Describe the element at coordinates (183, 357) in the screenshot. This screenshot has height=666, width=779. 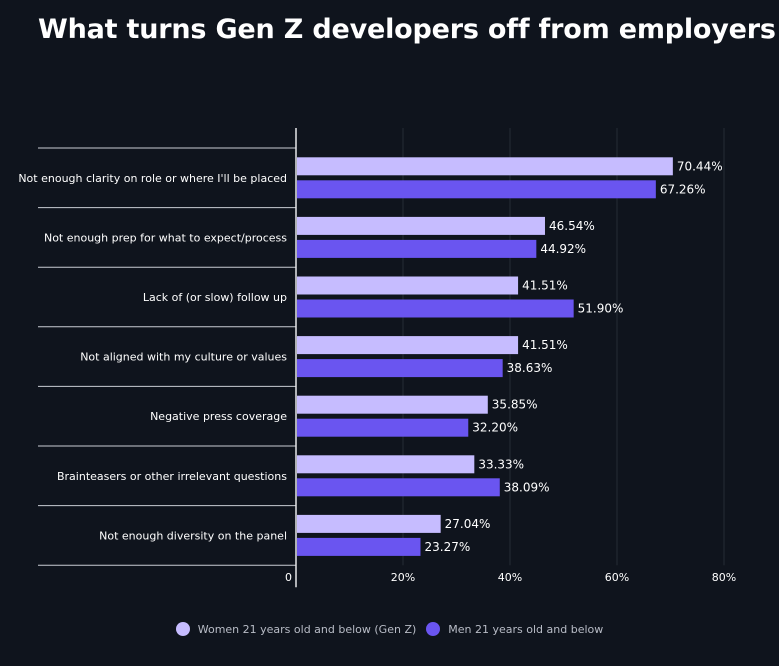
I see `category-label: Not aligned with my culture or values` at that location.